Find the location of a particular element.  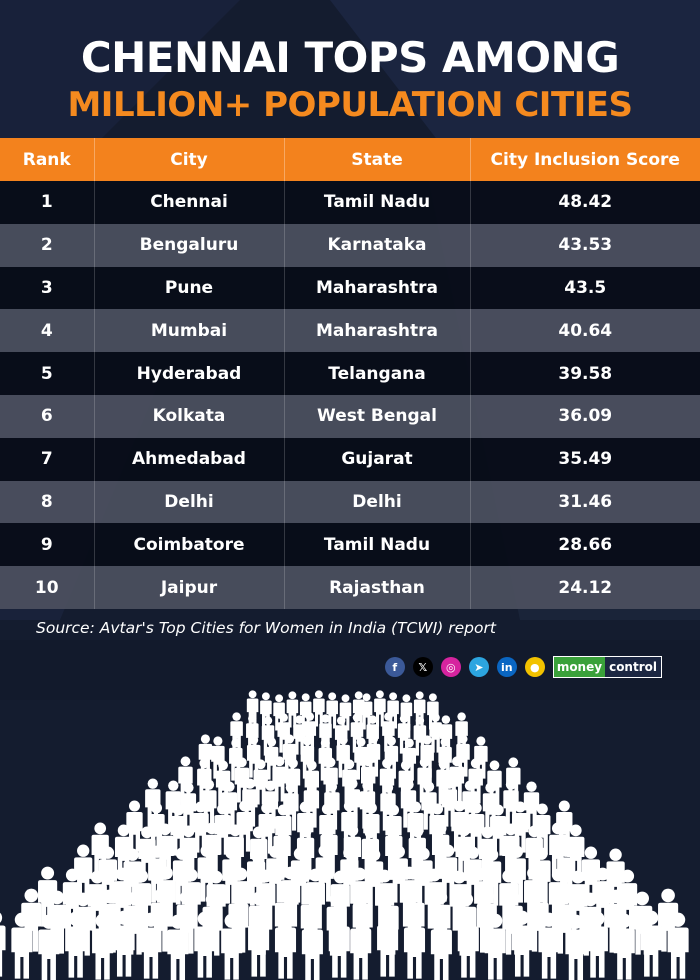

moneycontrol-logo: money control is located at coordinates (607, 667).